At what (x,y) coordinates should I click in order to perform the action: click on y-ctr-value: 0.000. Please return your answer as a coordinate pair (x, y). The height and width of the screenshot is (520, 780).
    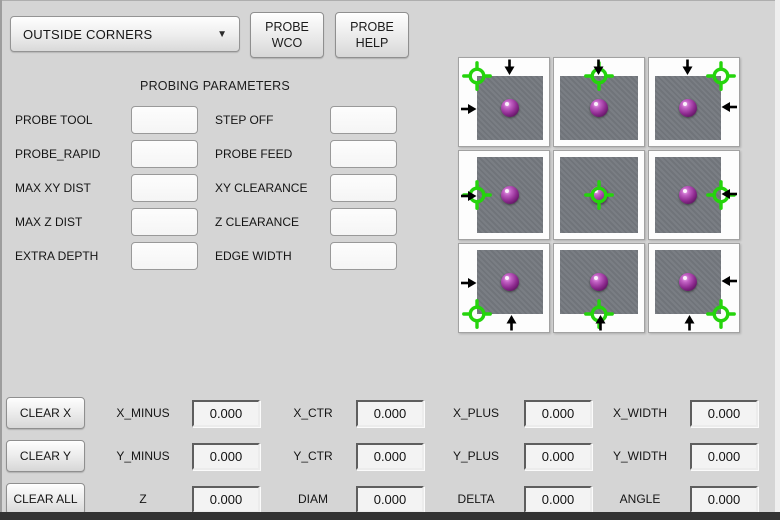
    Looking at the image, I should click on (390, 456).